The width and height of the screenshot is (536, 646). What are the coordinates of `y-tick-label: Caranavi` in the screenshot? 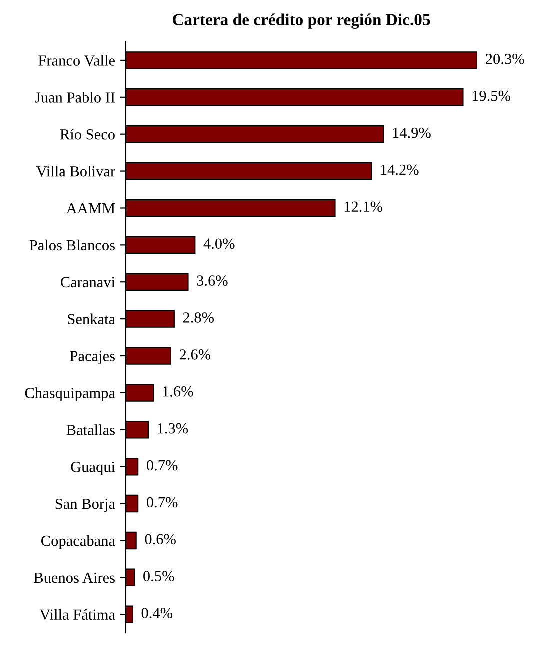 It's located at (88, 282).